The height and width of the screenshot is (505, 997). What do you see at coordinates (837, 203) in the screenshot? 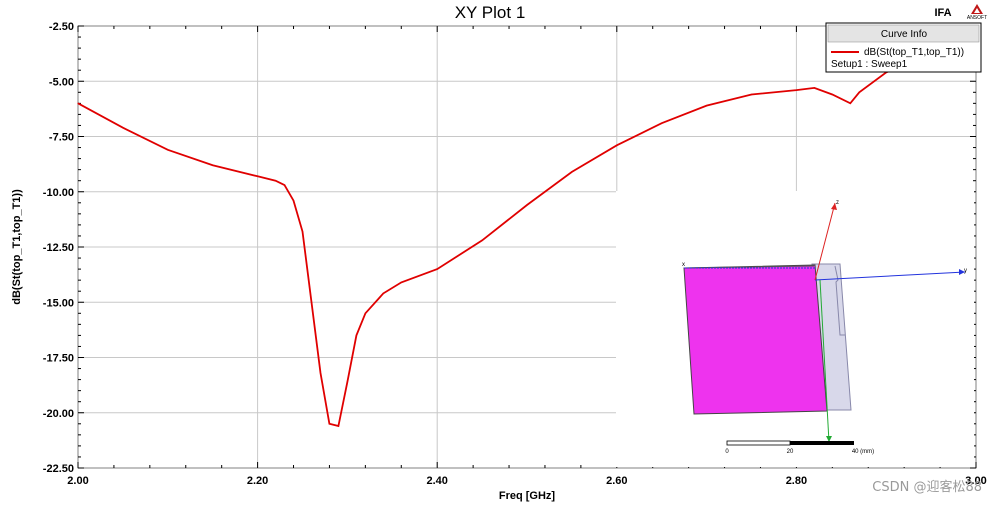
I see `z-axis-letter: z` at bounding box center [837, 203].